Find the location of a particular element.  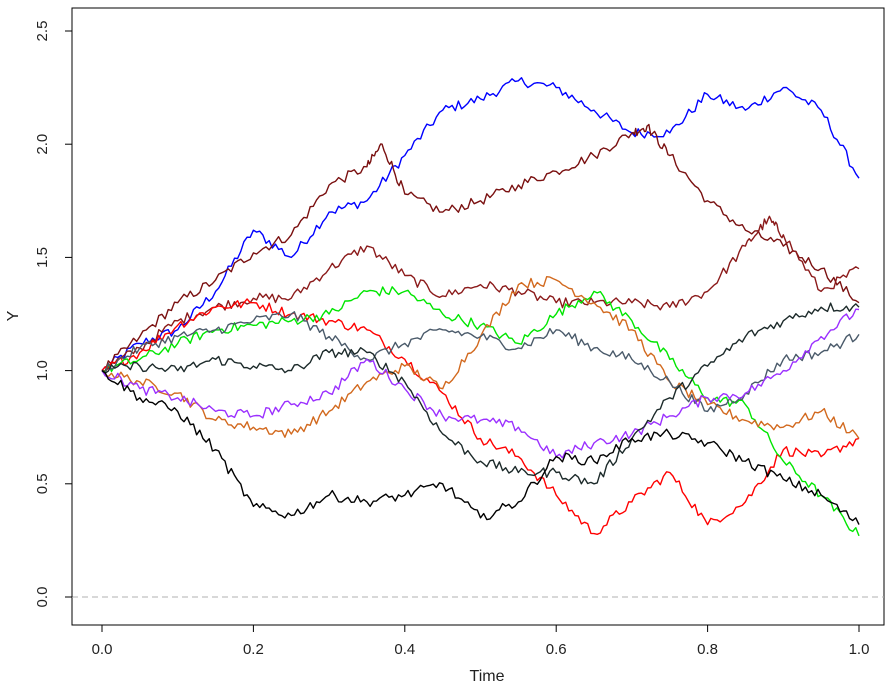

y-tick-label: 2.5 is located at coordinates (42, 31).